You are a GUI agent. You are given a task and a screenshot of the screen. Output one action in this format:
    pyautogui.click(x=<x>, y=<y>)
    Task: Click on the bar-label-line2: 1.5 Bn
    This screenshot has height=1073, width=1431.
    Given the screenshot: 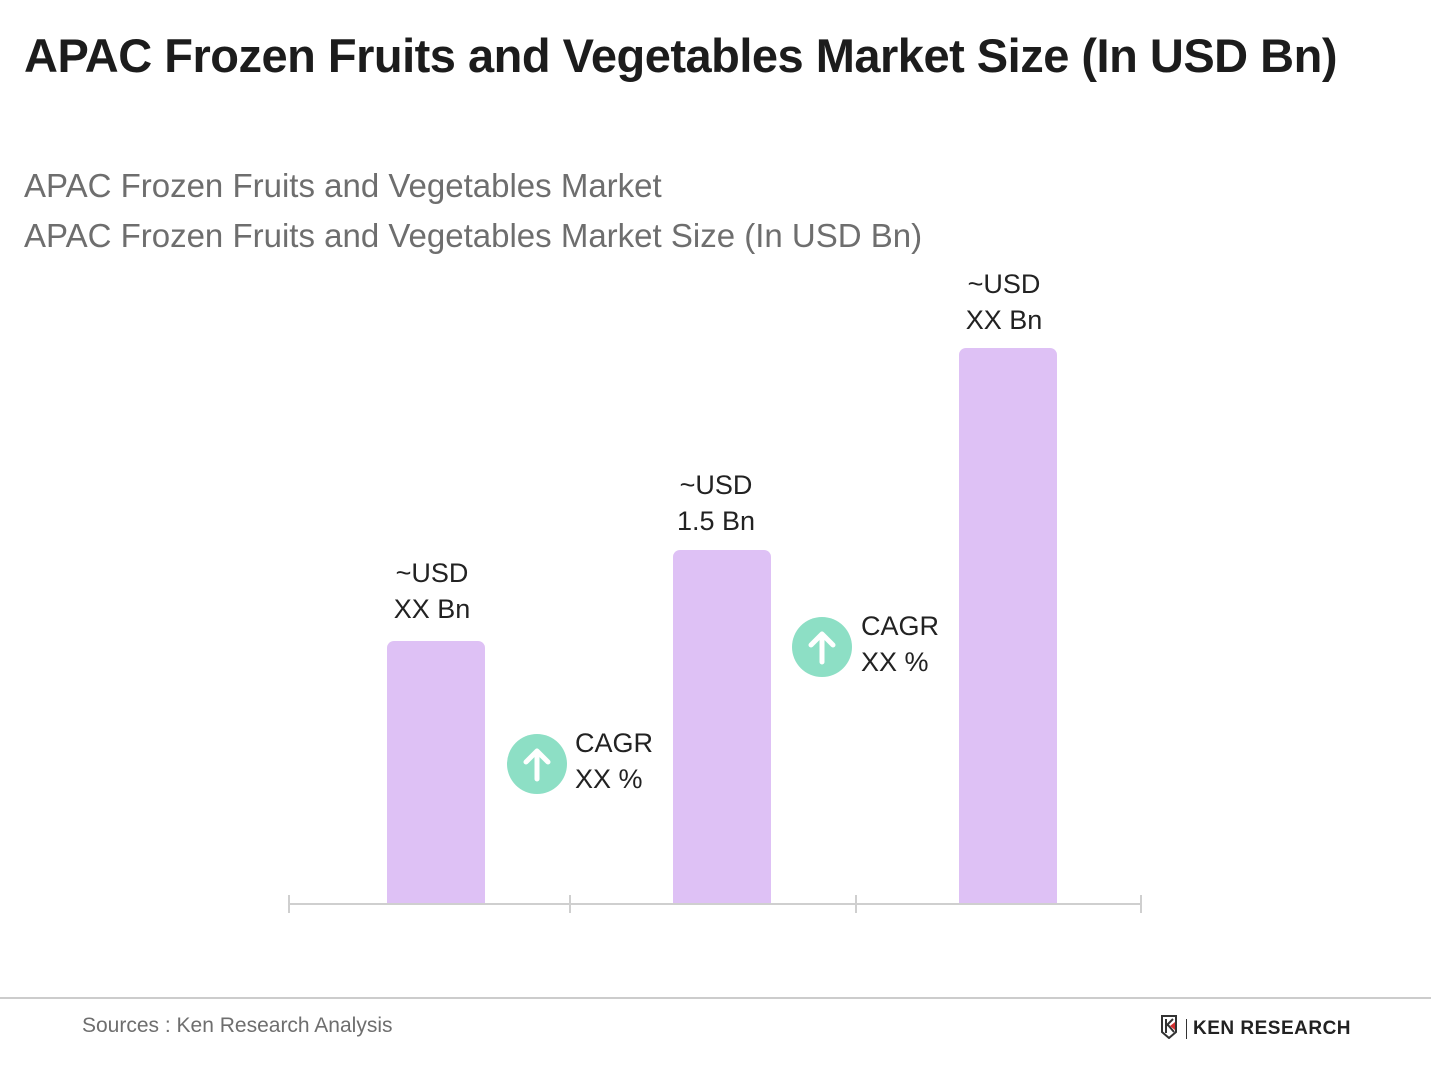 What is the action you would take?
    pyautogui.click(x=716, y=521)
    